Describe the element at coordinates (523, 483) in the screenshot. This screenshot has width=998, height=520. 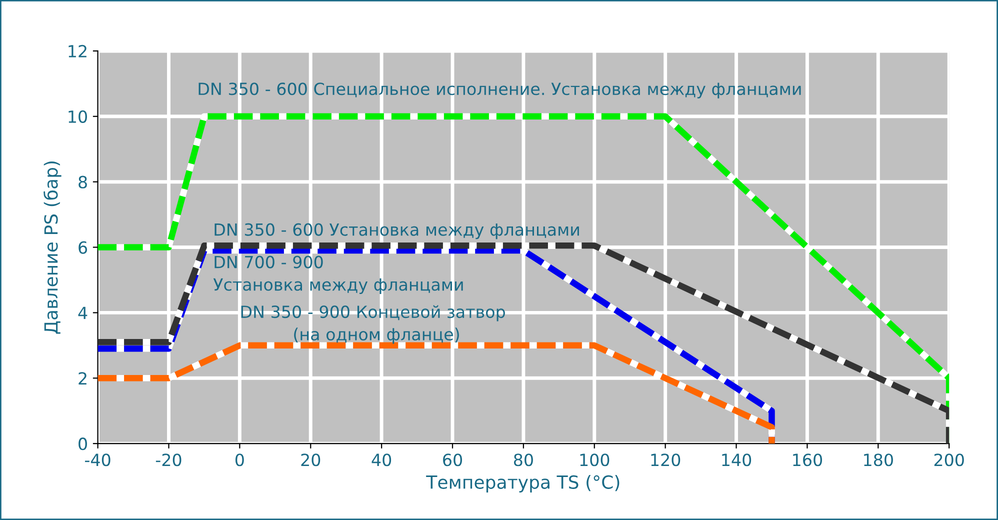
I see `x-axis-title: Температура TS (°C)` at that location.